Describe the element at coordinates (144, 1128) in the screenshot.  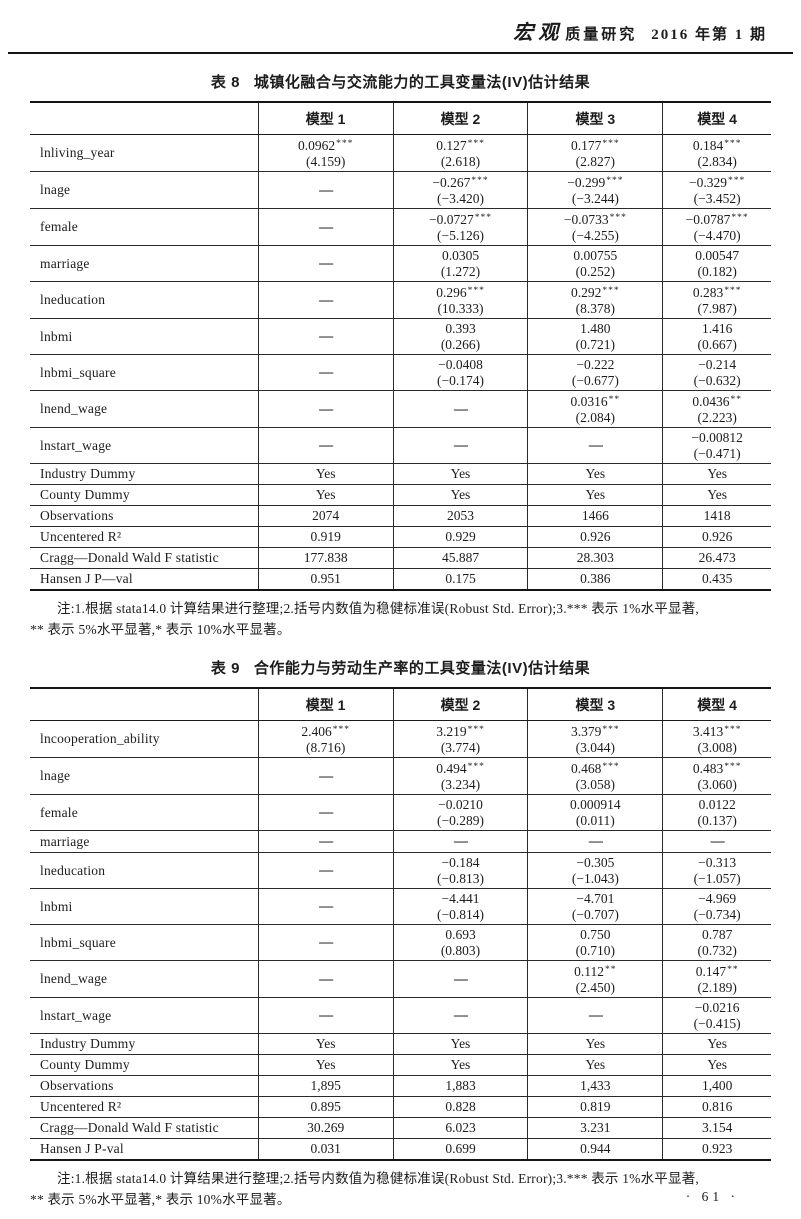
I see `row-label: Cragg—Donald Wald F statistic` at that location.